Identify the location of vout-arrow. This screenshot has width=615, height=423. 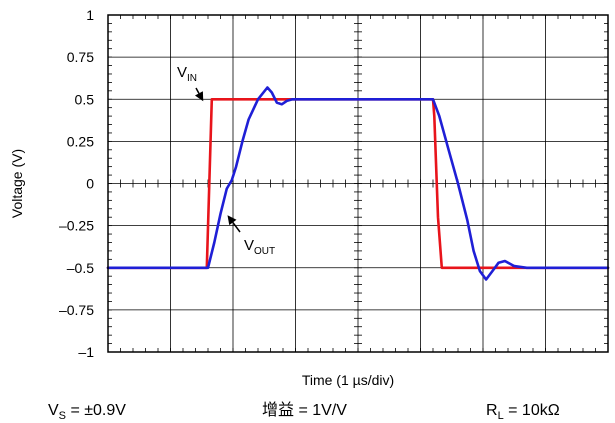
(236, 227).